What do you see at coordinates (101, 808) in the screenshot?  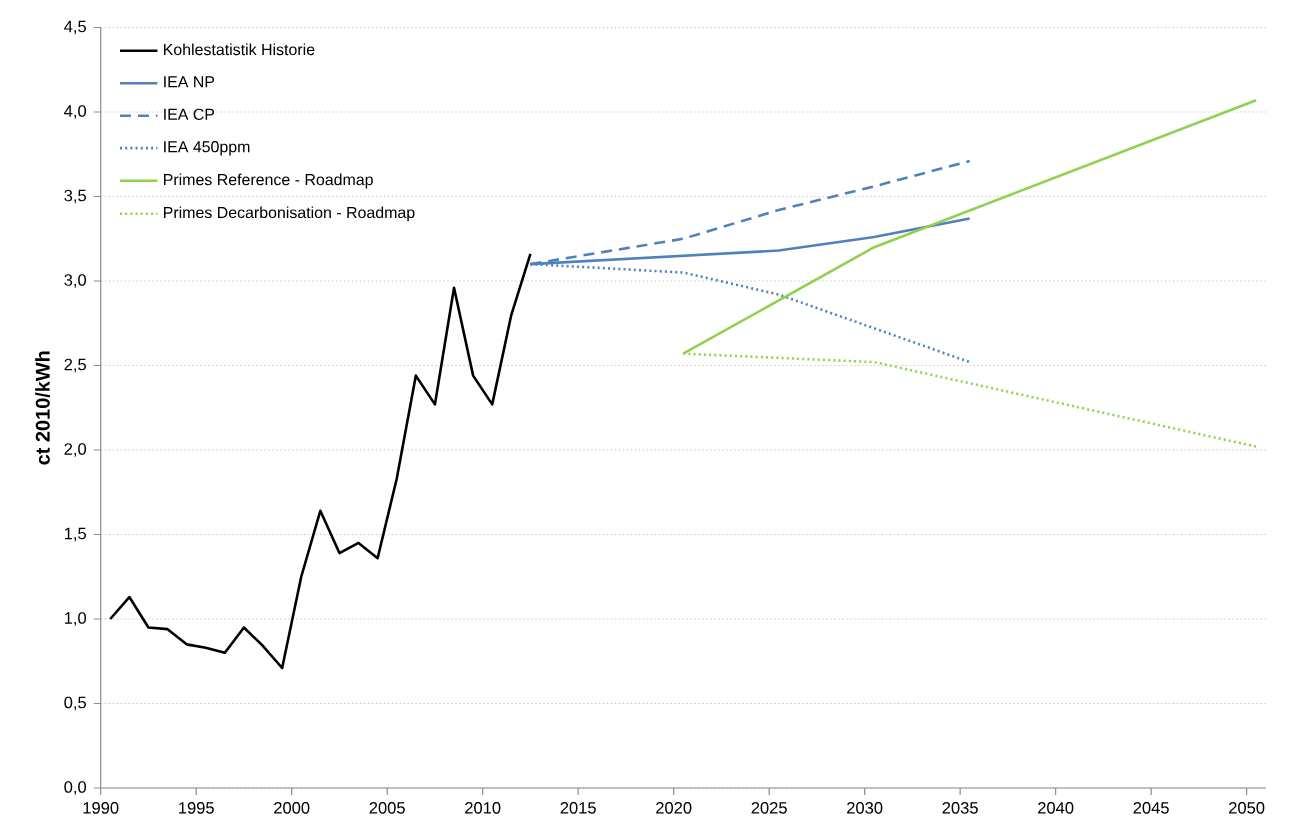 I see `x-tick-label: 1990` at bounding box center [101, 808].